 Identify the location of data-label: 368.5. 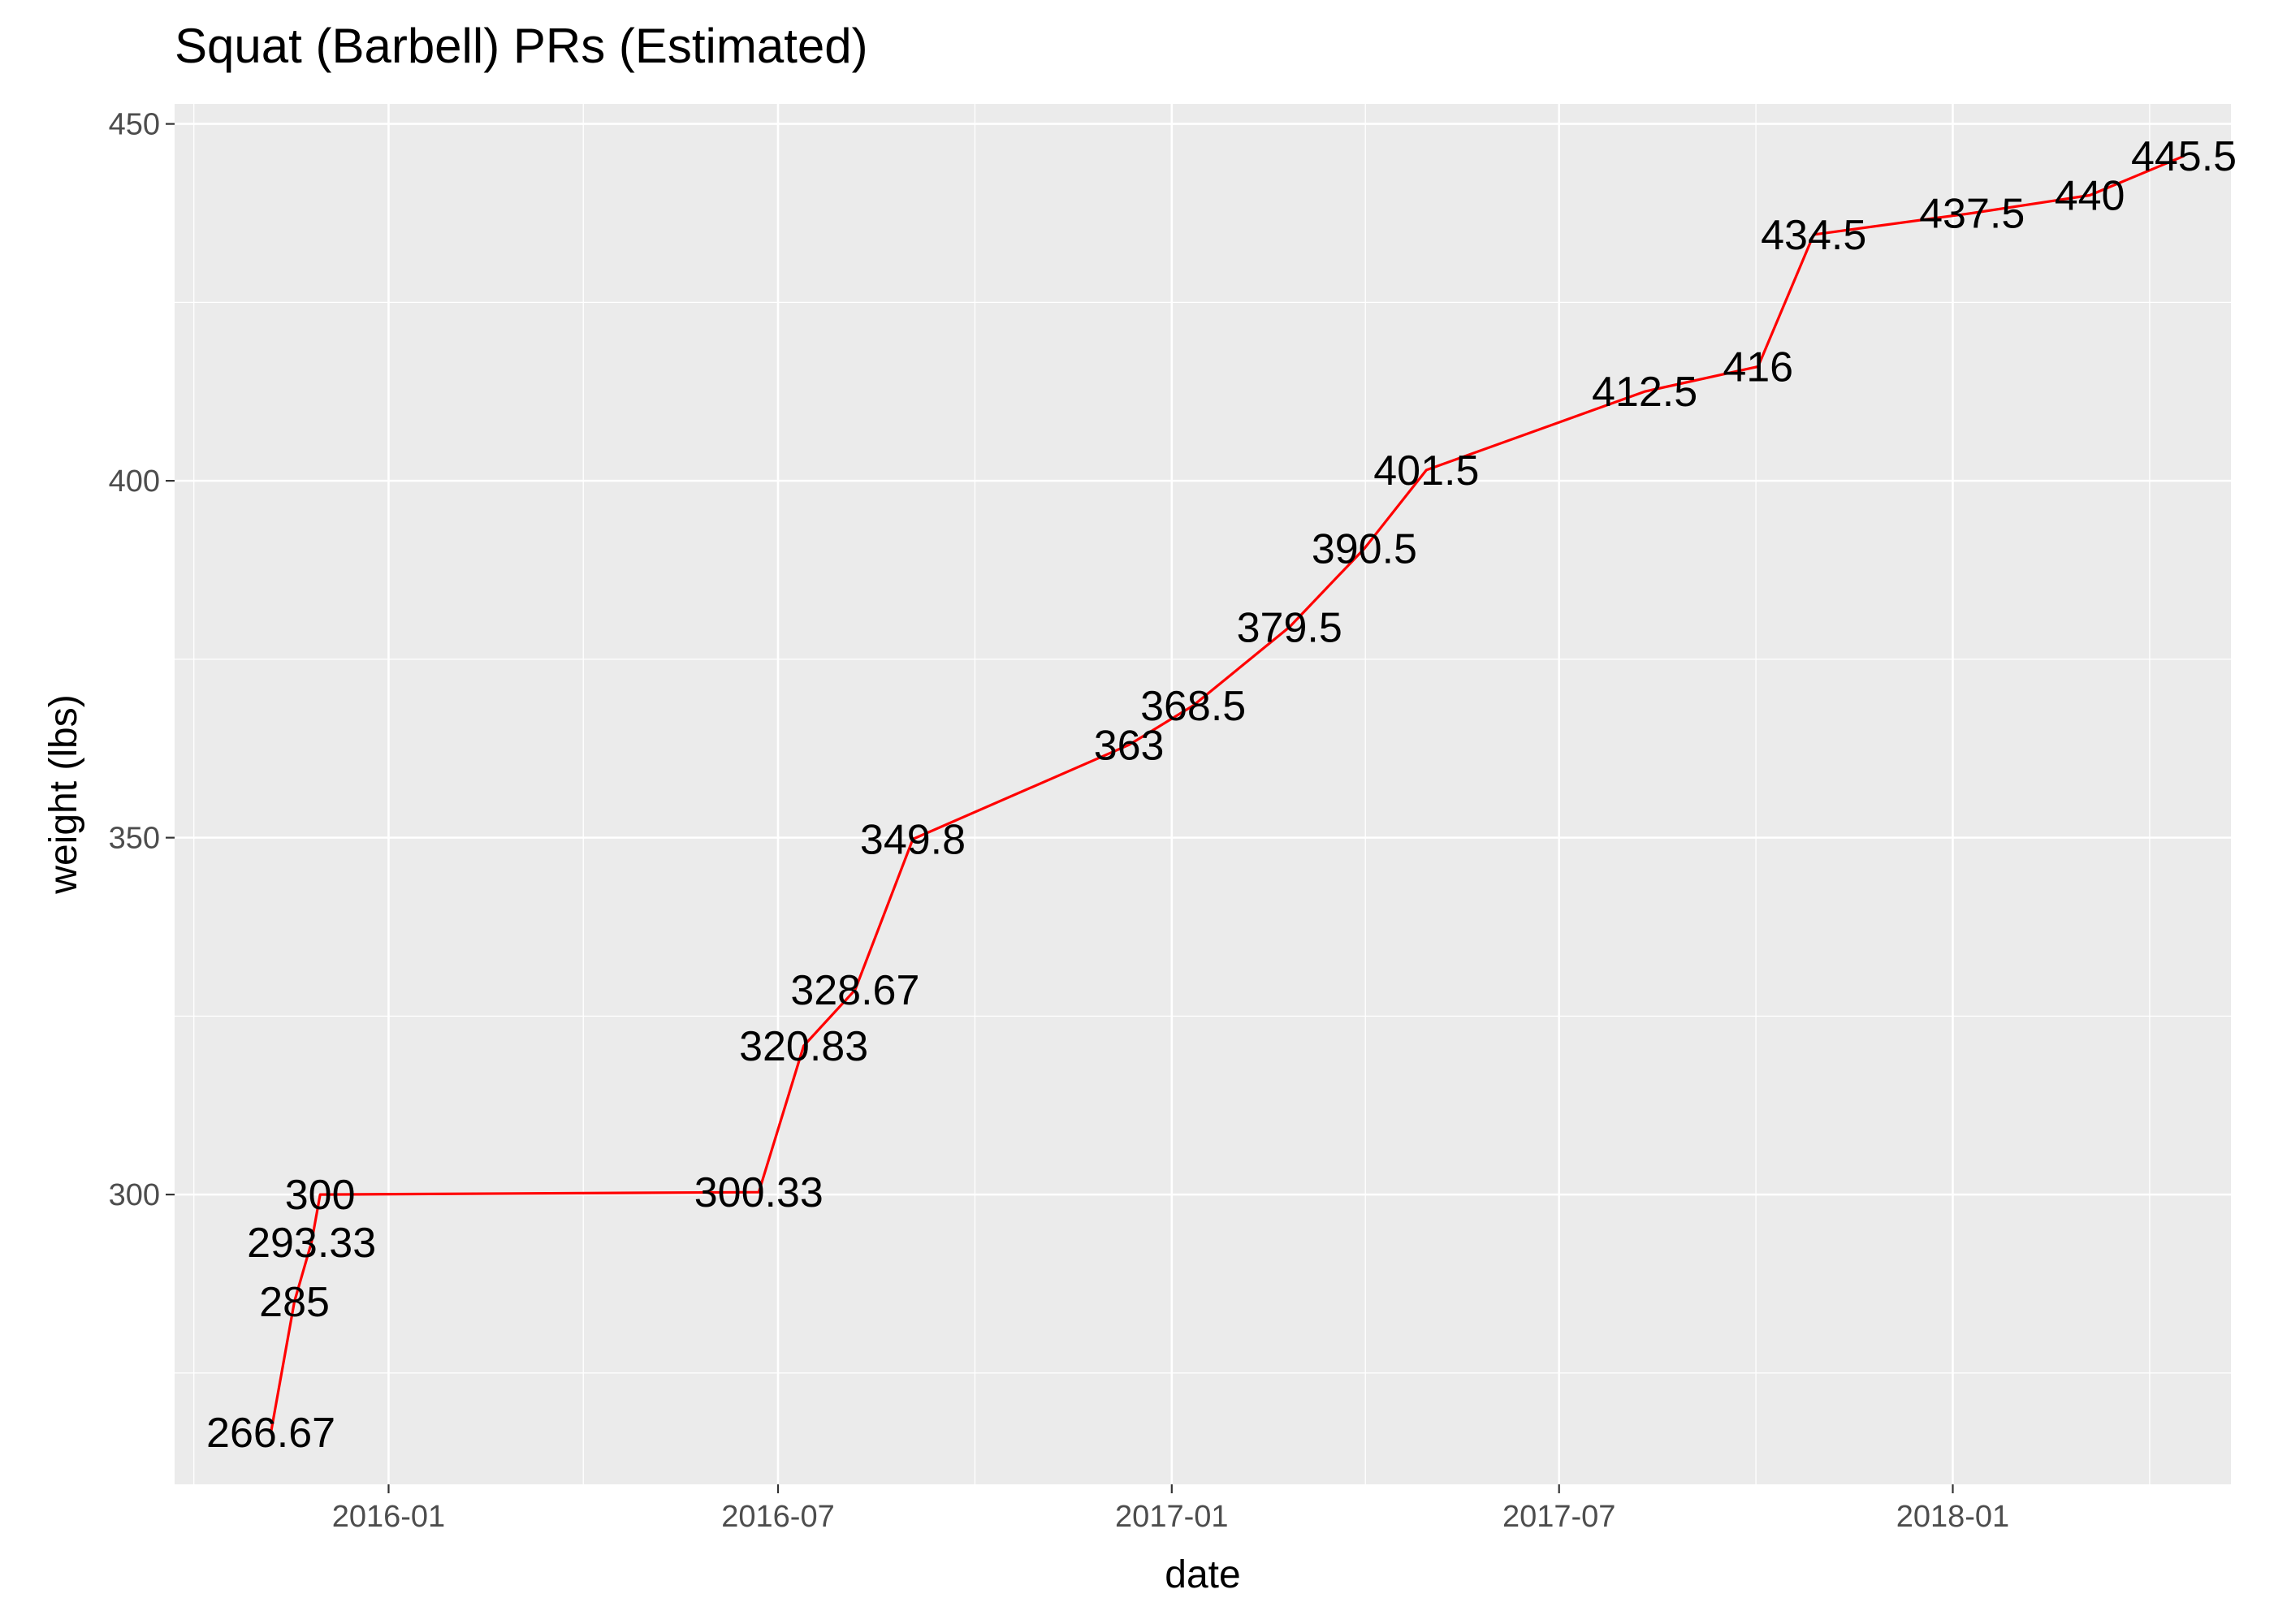
(1193, 707).